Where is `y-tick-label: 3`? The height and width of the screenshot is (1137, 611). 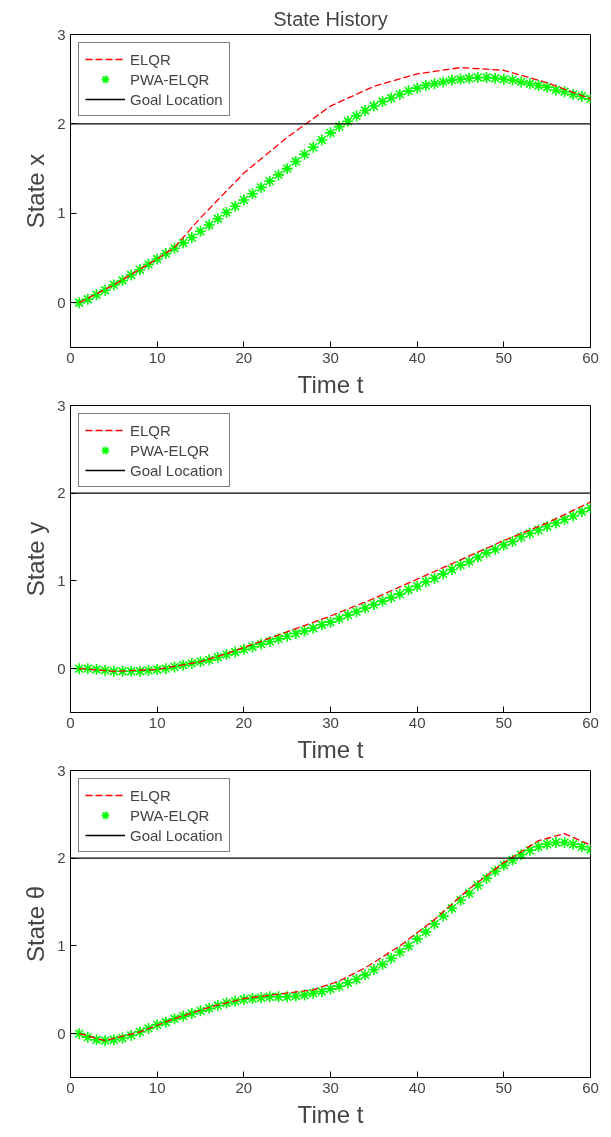 y-tick-label: 3 is located at coordinates (61, 405).